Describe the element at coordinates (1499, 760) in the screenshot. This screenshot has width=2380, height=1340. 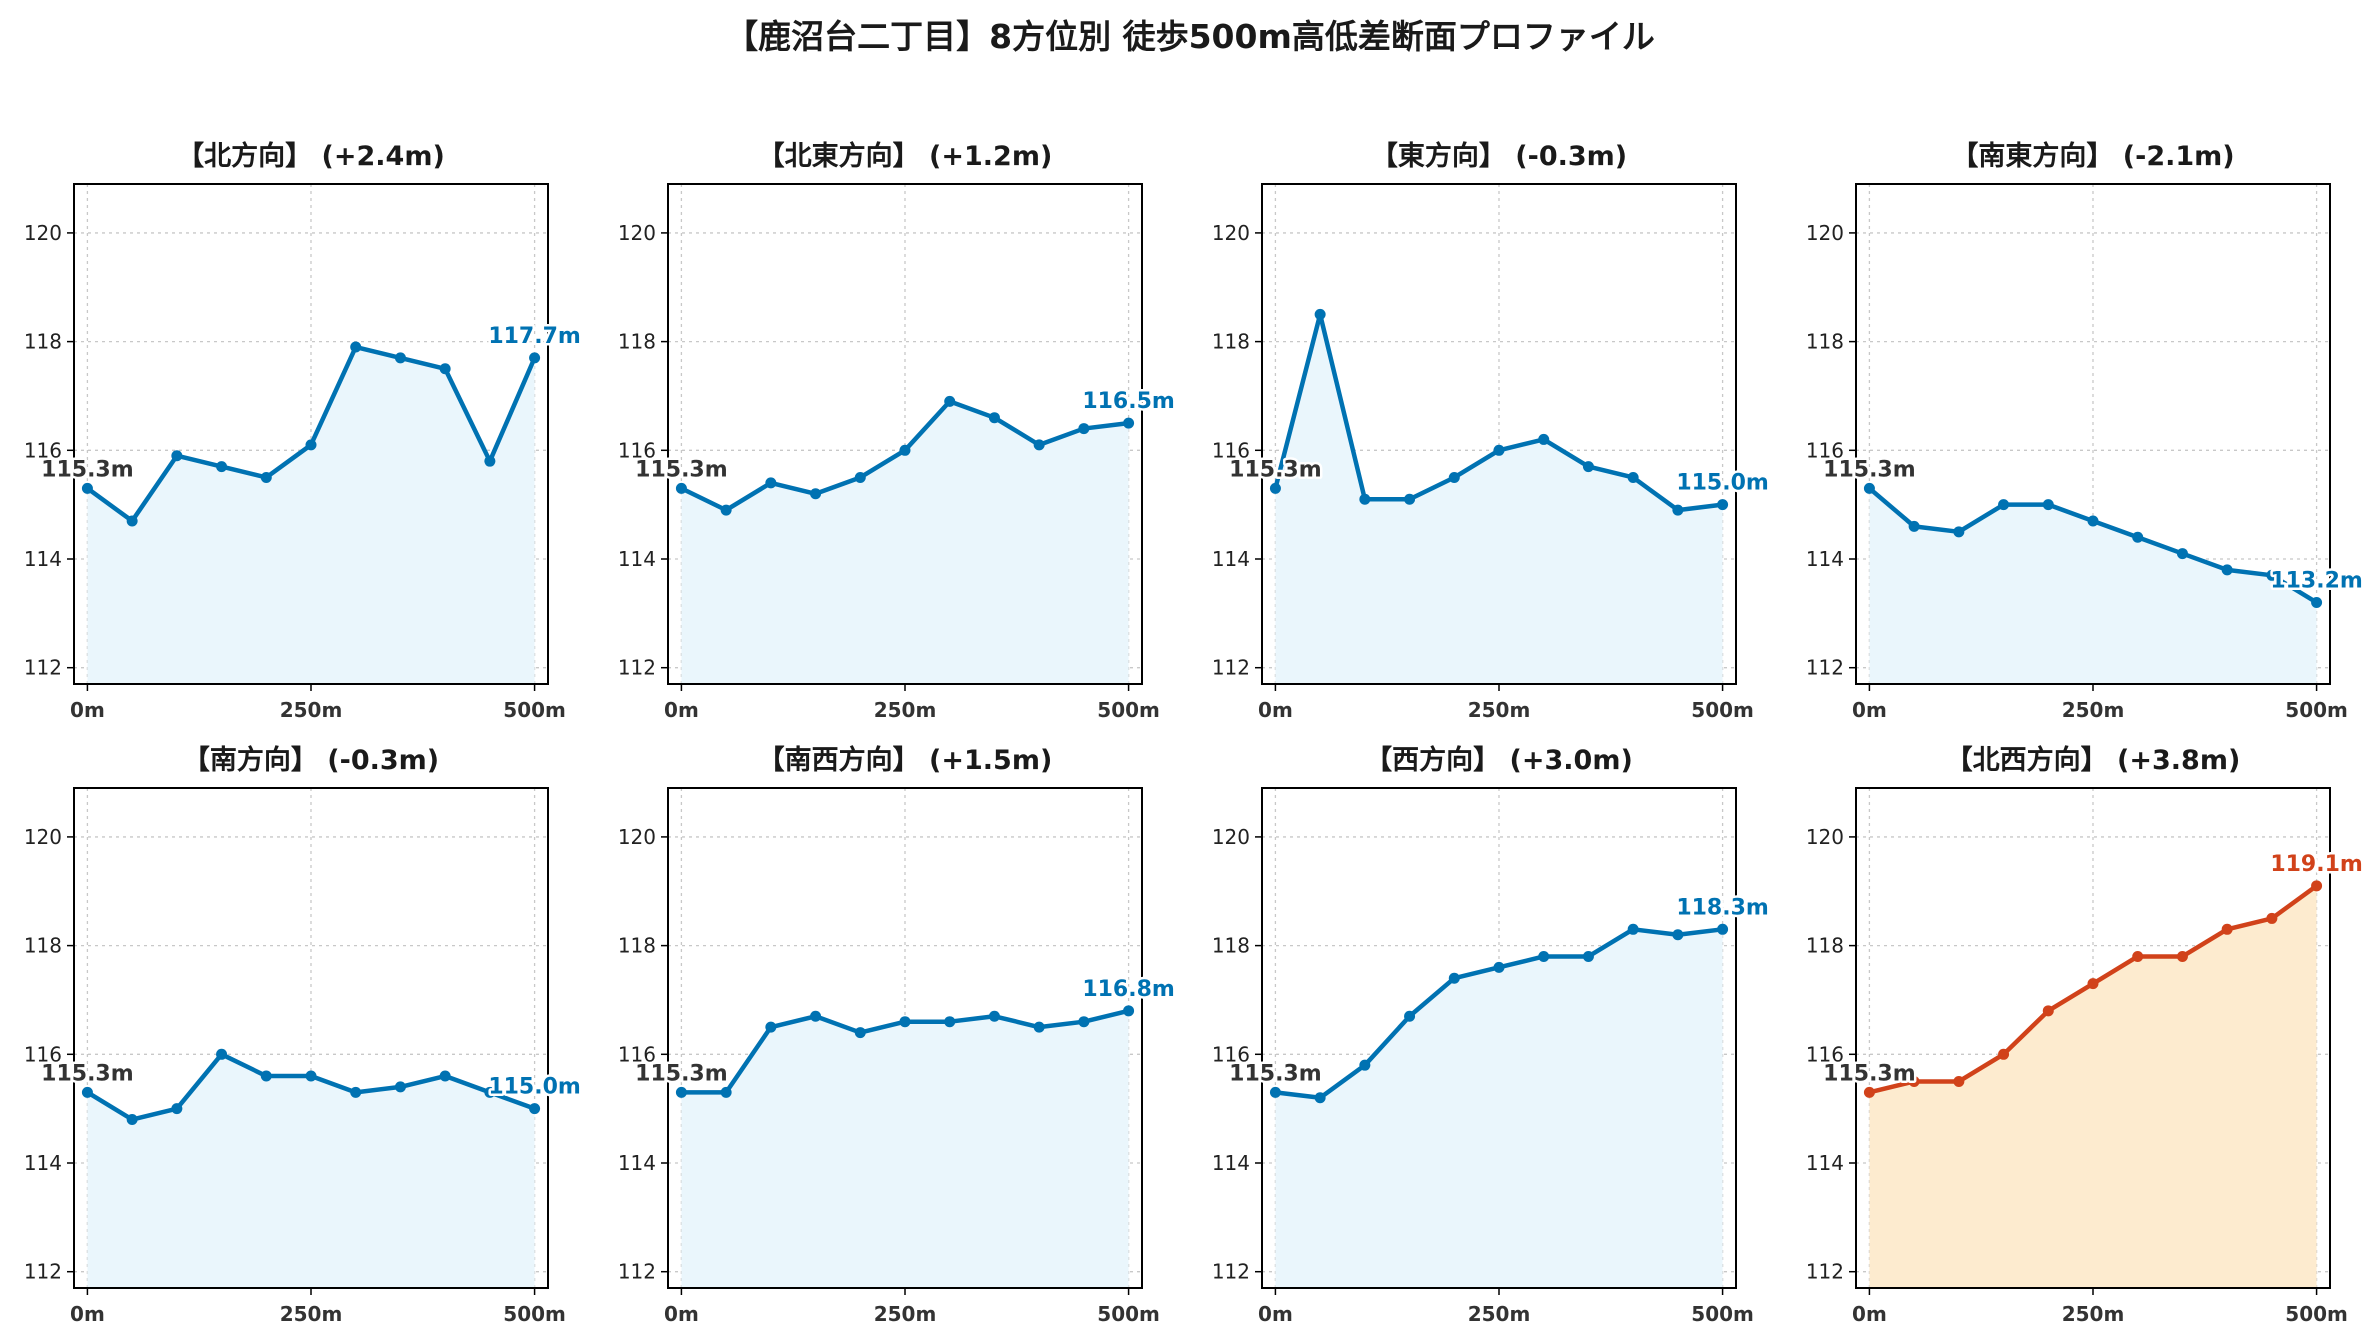
I see `panel-title: 【西方向】 (+3.0m)` at that location.